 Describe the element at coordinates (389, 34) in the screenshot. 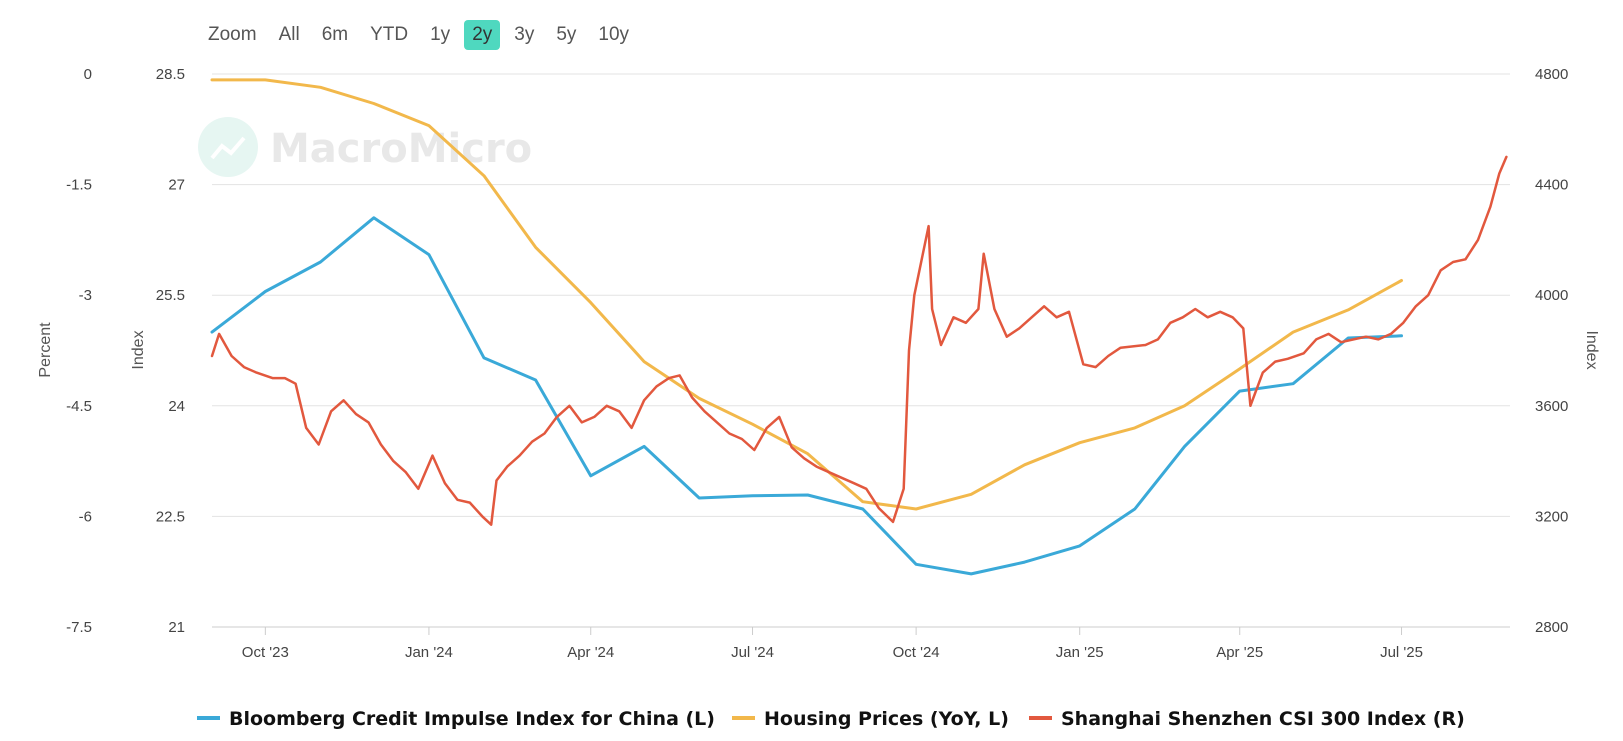

I see `zoom-button-ytd: YTD` at that location.